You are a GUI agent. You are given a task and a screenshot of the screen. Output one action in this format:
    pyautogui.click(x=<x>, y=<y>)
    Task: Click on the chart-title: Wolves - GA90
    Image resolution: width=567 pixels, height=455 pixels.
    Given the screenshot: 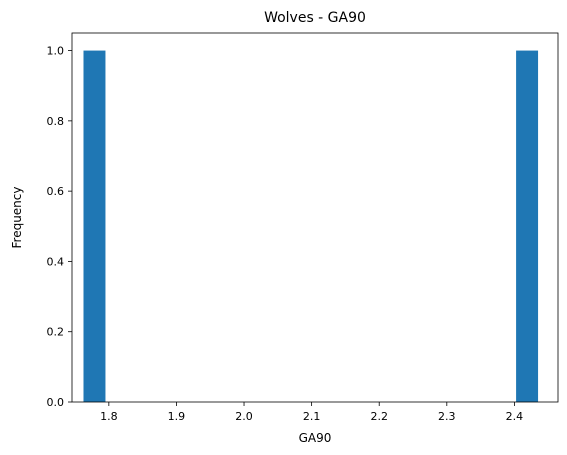 What is the action you would take?
    pyautogui.click(x=315, y=18)
    